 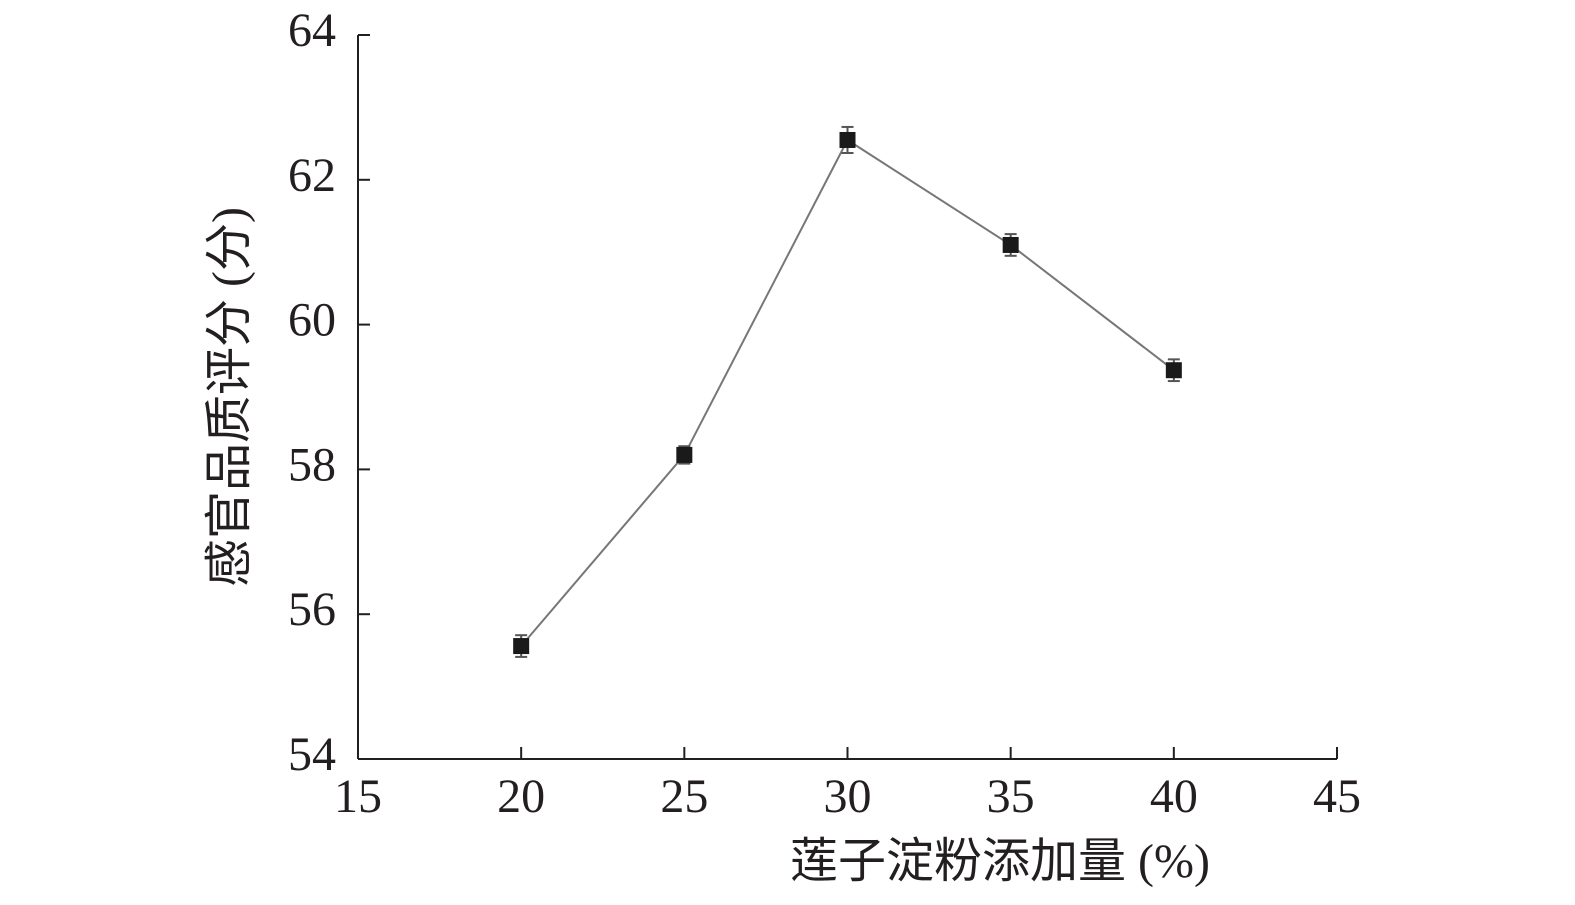 I want to click on x-tick-label: 30, so click(x=848, y=796).